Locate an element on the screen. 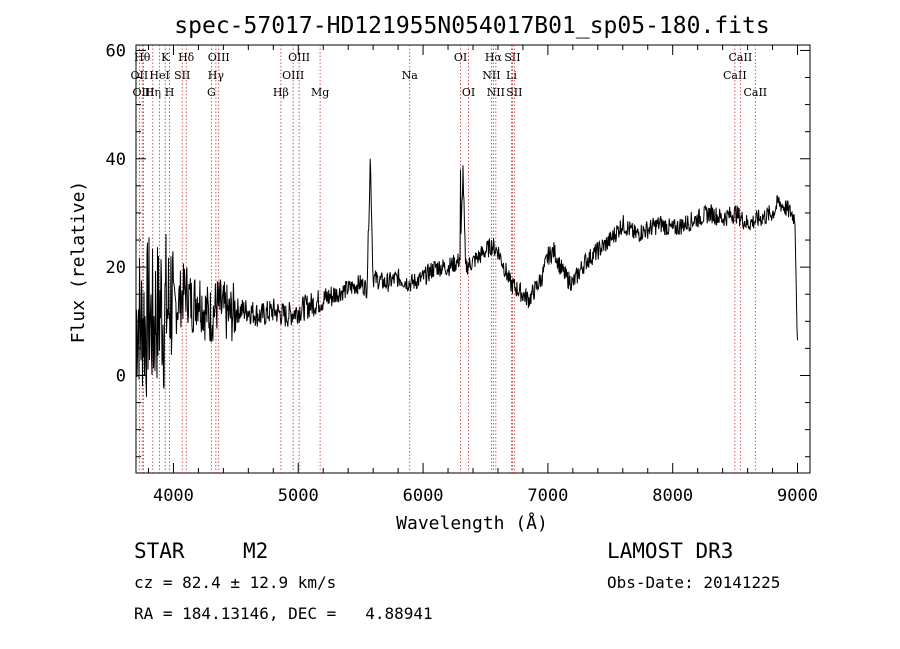 This screenshot has width=900, height=649. line-marker-label: Li is located at coordinates (511, 75).